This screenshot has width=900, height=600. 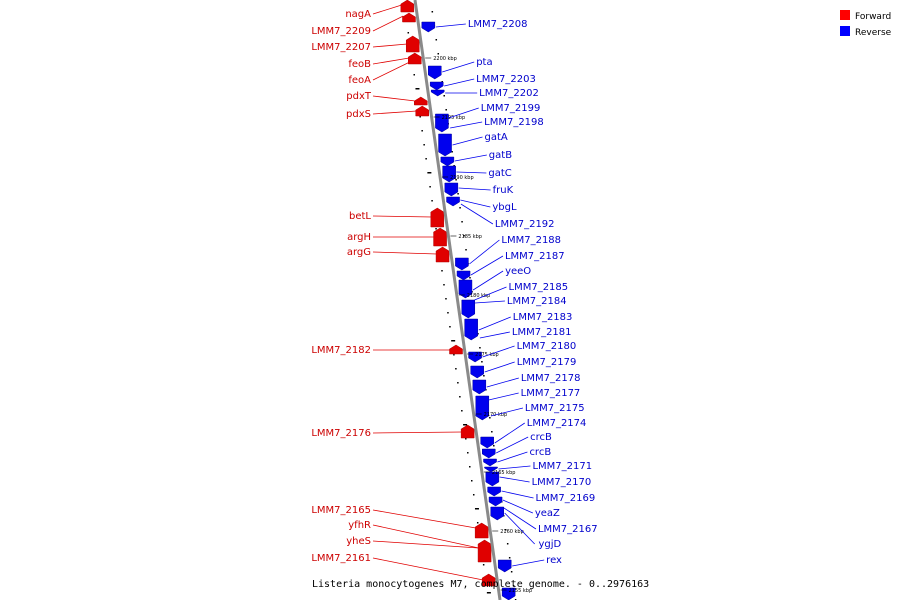 What do you see at coordinates (358, 541) in the screenshot?
I see `forward-gene-label: yheS` at bounding box center [358, 541].